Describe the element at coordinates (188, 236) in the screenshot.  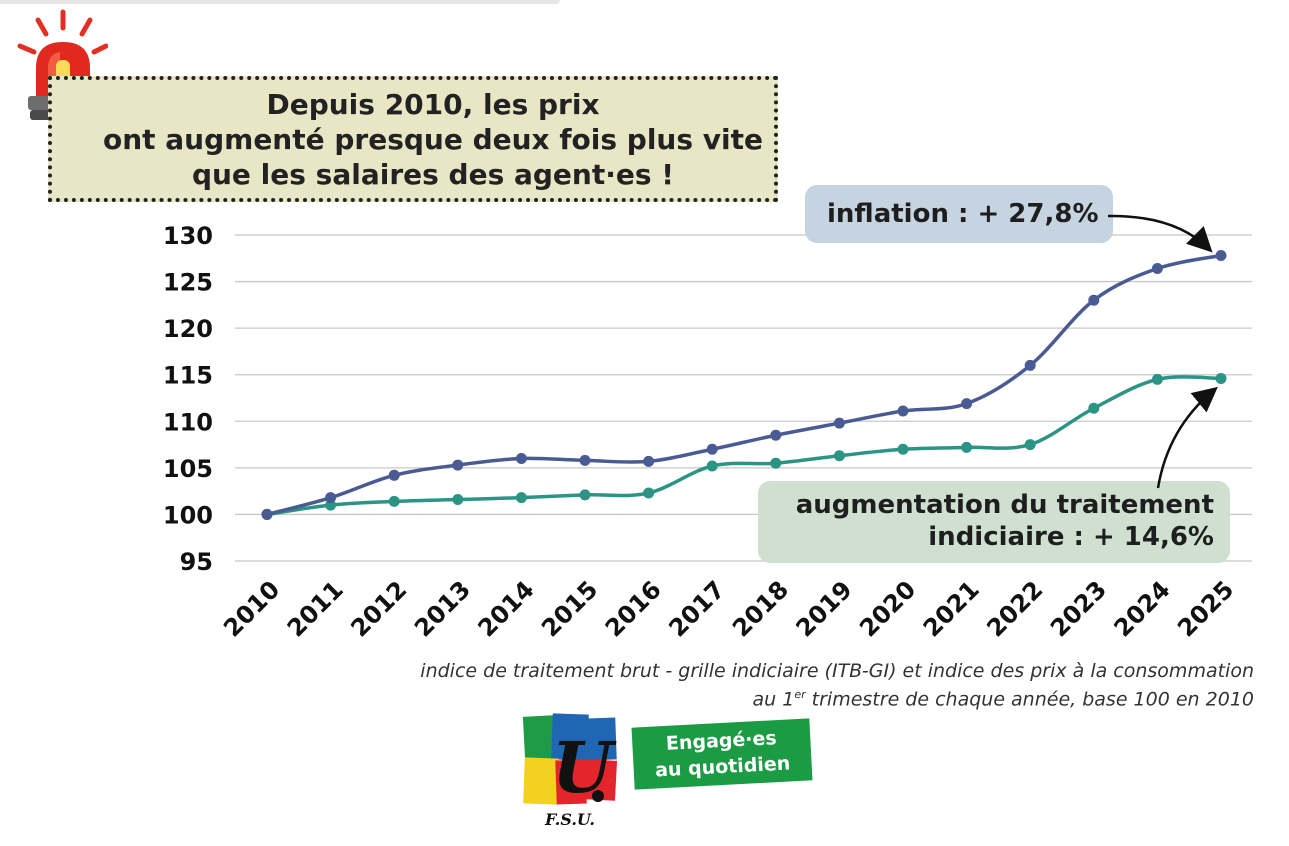
I see `y-tick-label: 130` at that location.